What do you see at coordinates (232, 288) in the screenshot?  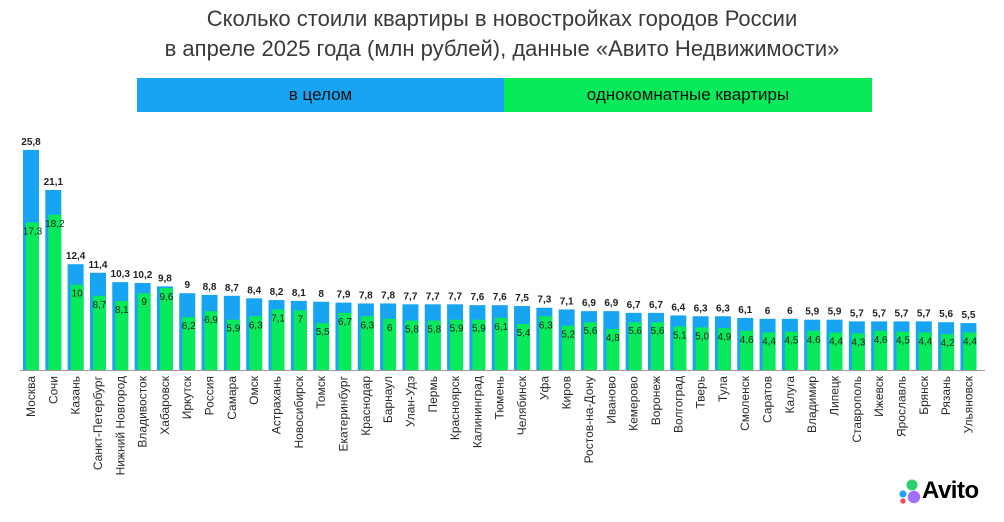 I see `value-label-all: 8,7` at bounding box center [232, 288].